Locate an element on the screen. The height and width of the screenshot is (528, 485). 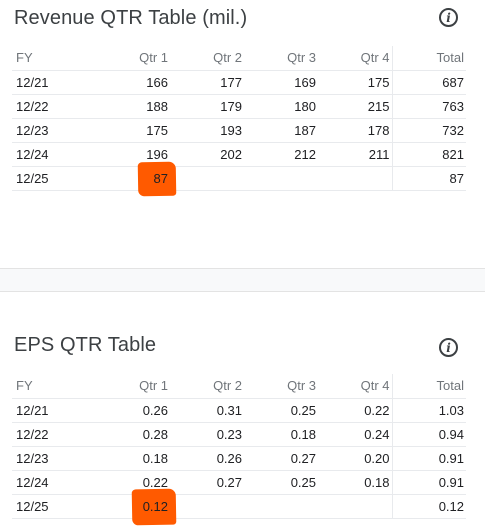
table-row: 12/22 0.28 0.23 0.18 0.24 0.94 is located at coordinates (239, 434).